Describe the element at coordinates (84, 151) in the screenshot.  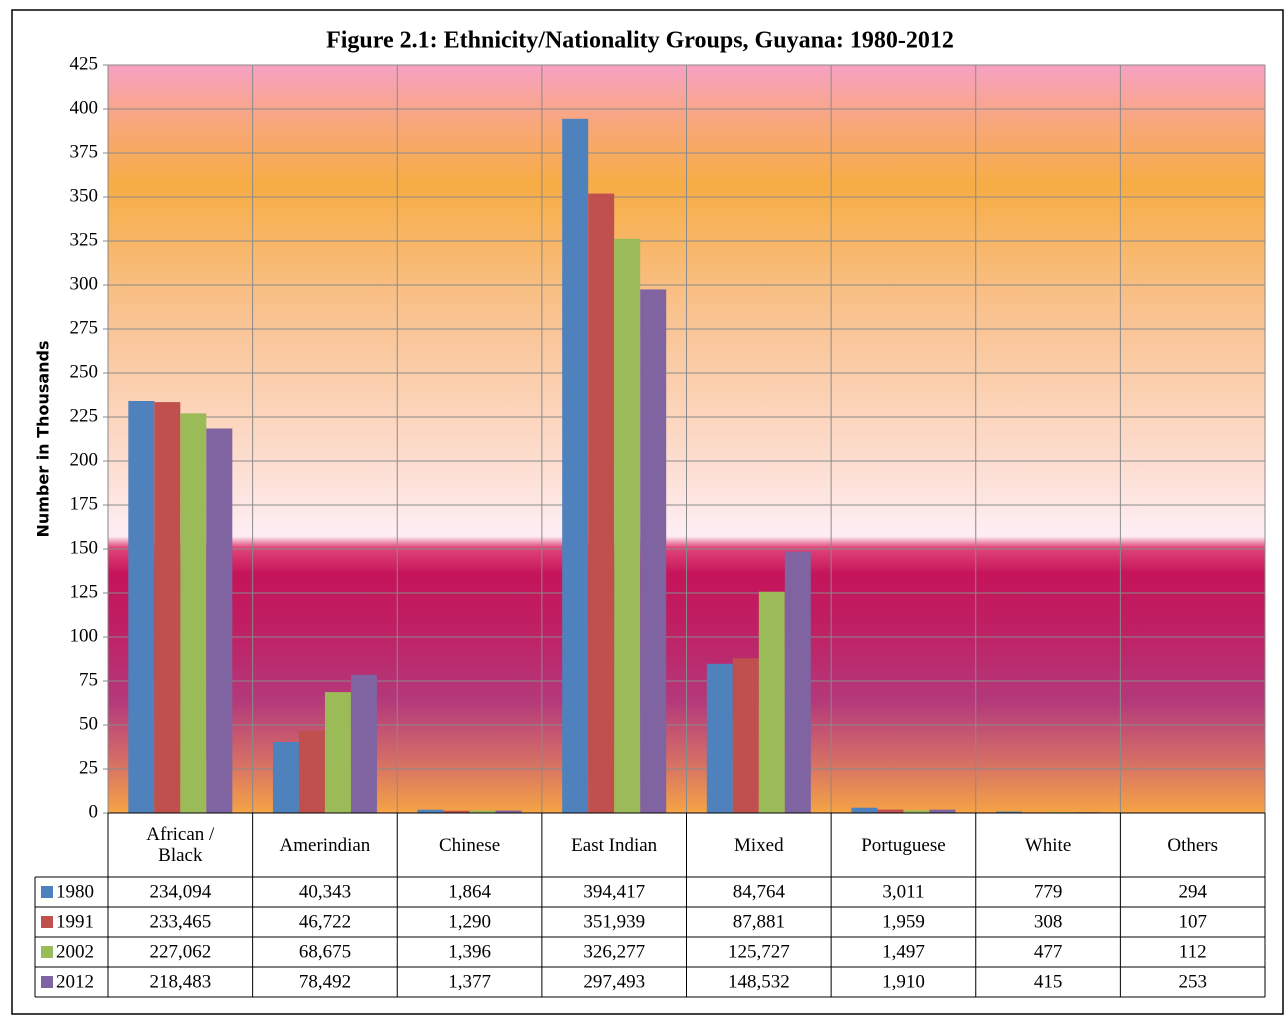
I see `y-tick-label: 375` at that location.